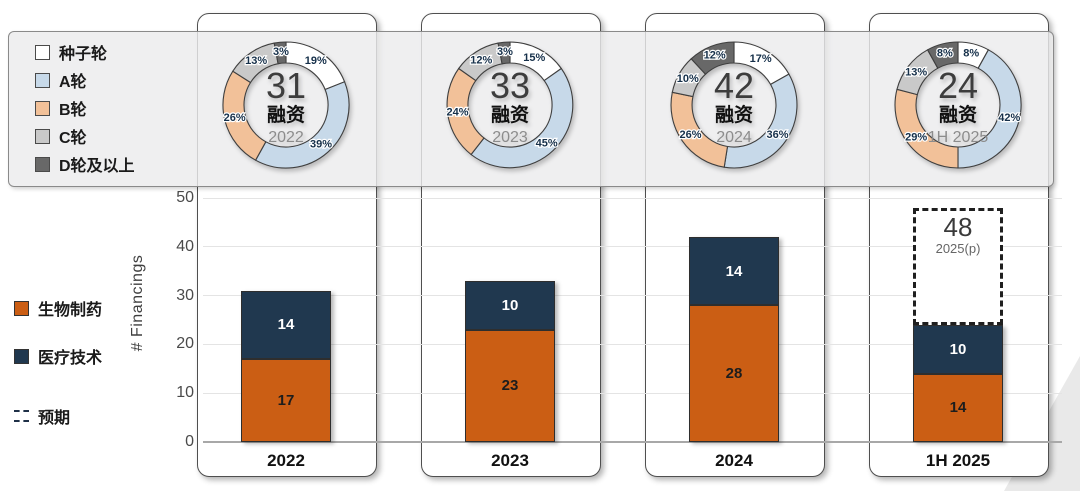 Image resolution: width=1080 pixels, height=491 pixels. Describe the element at coordinates (534, 58) in the screenshot. I see `donut-percent-label: 15%` at that location.